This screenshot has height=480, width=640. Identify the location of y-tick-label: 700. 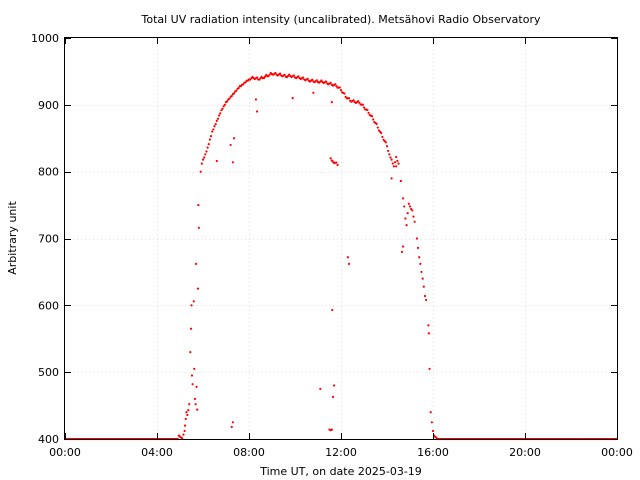
(48, 239).